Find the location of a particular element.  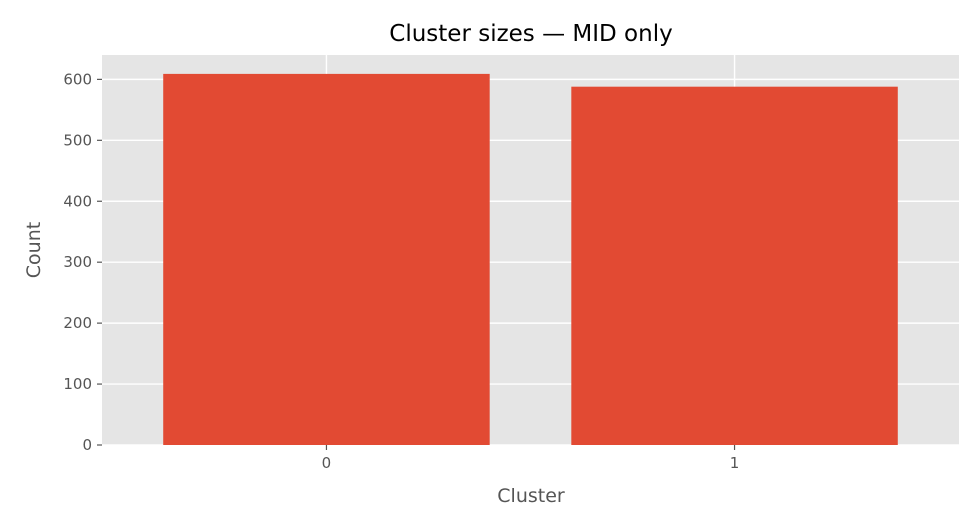

y-tick-label: 100 is located at coordinates (77, 384).